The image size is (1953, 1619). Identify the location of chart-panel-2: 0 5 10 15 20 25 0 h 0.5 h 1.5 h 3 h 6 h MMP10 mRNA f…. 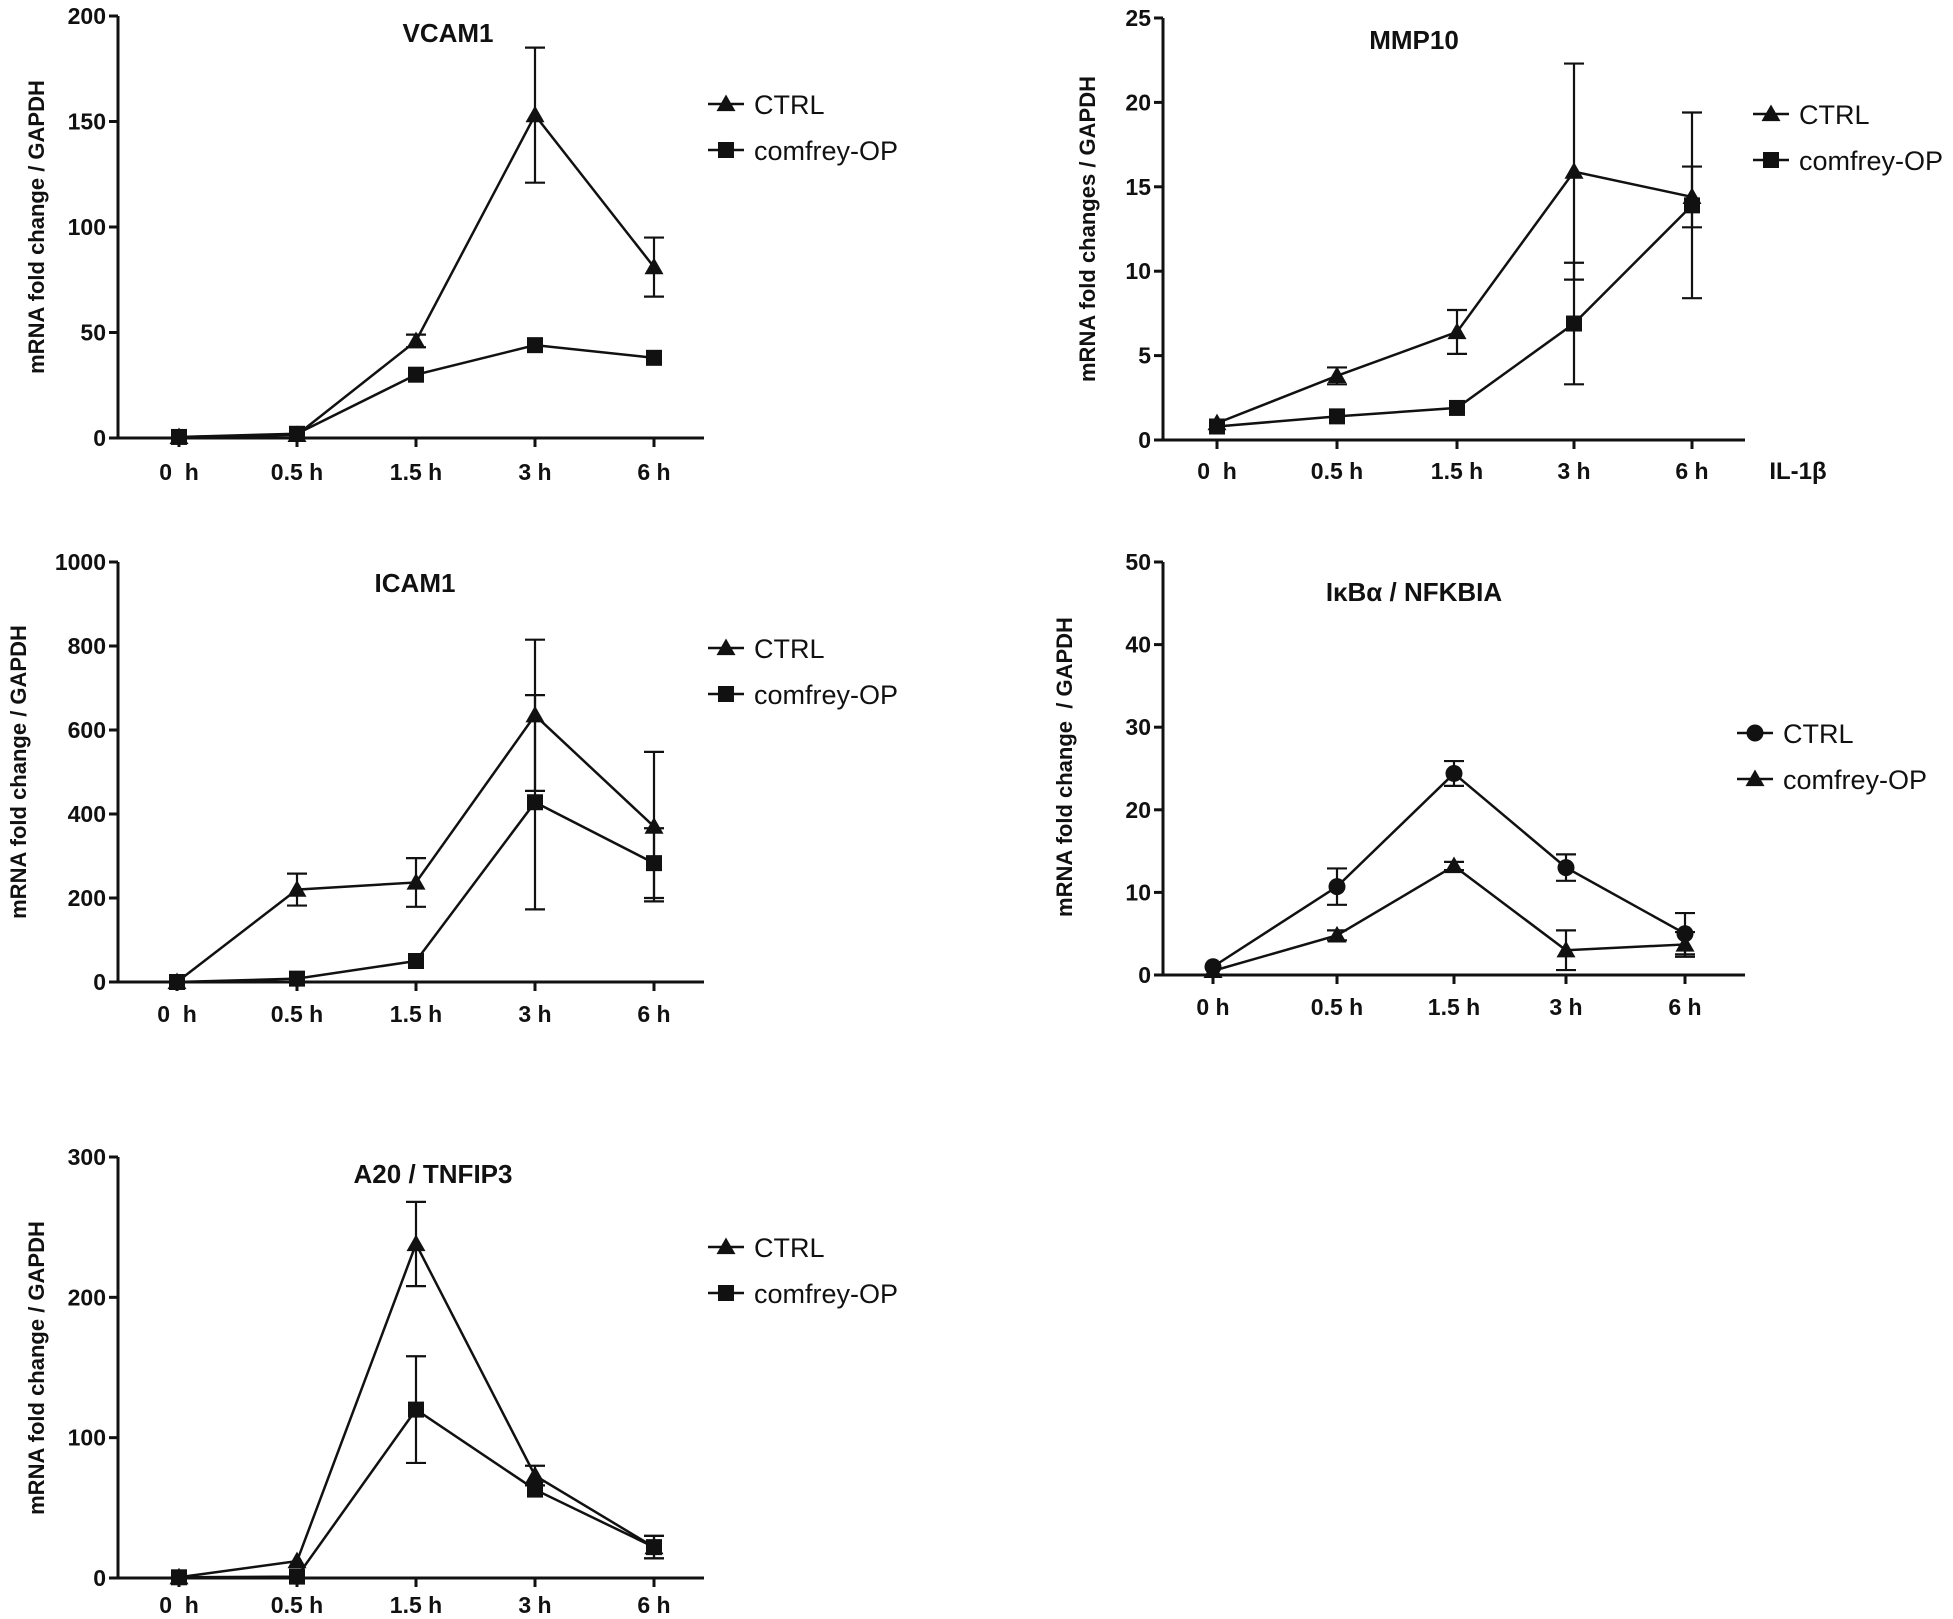
(1509, 245).